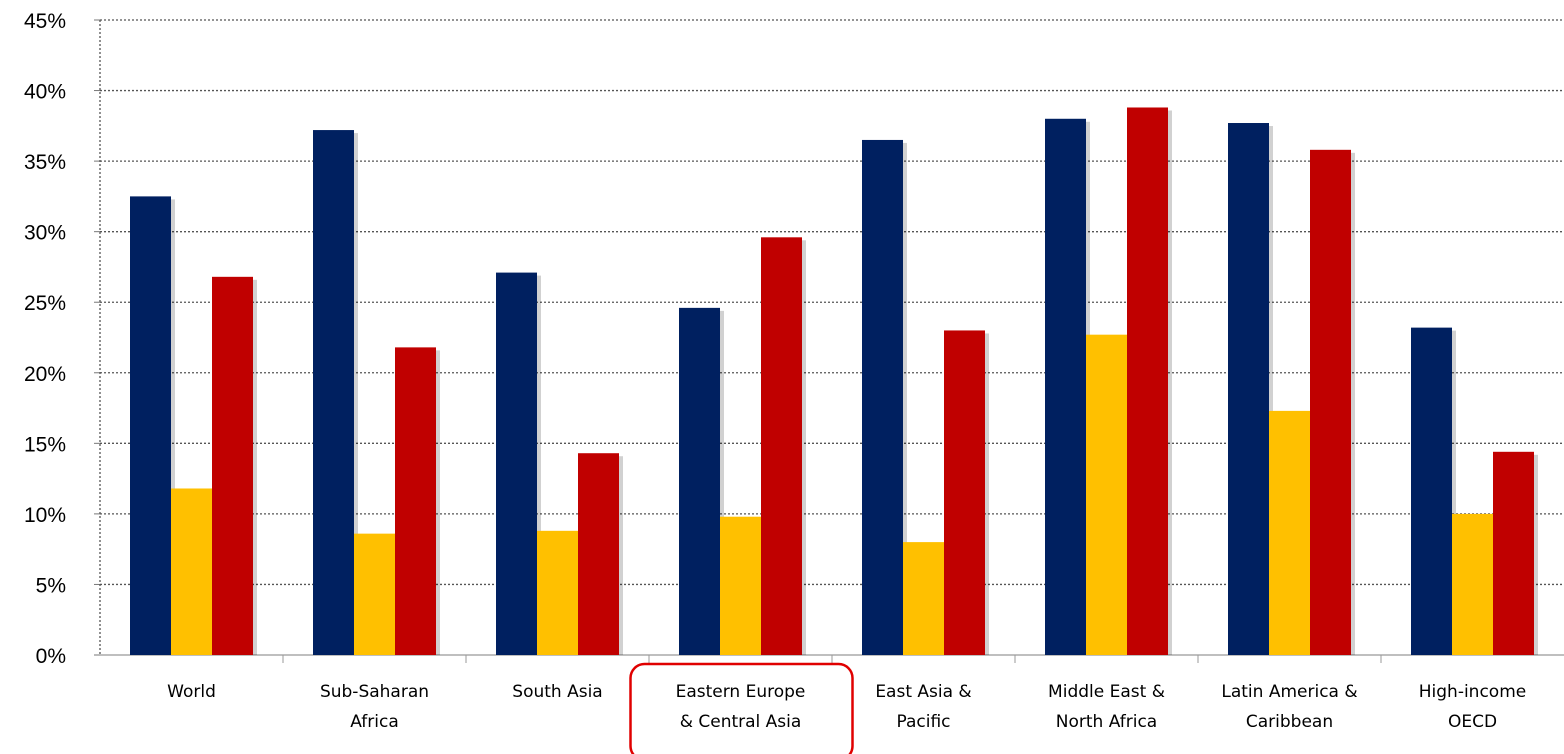 Image resolution: width=1564 pixels, height=754 pixels. I want to click on y-tick-label: 15%, so click(45, 444).